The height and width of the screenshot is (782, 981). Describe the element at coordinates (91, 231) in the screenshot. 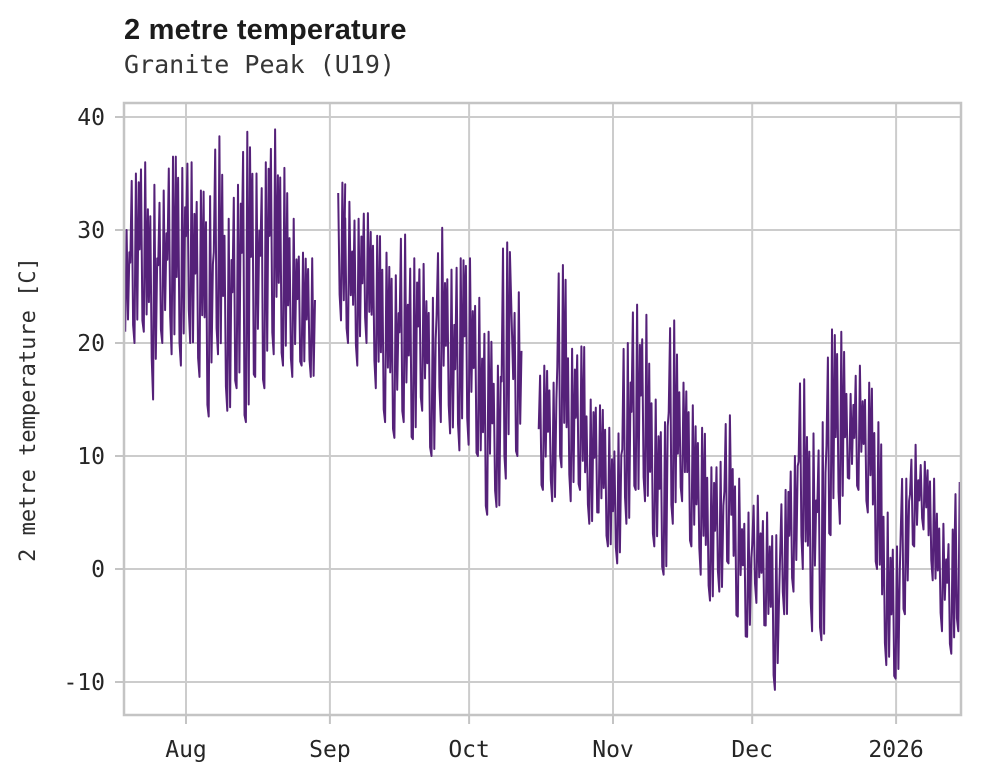

I see `y-tick-label: 30` at that location.